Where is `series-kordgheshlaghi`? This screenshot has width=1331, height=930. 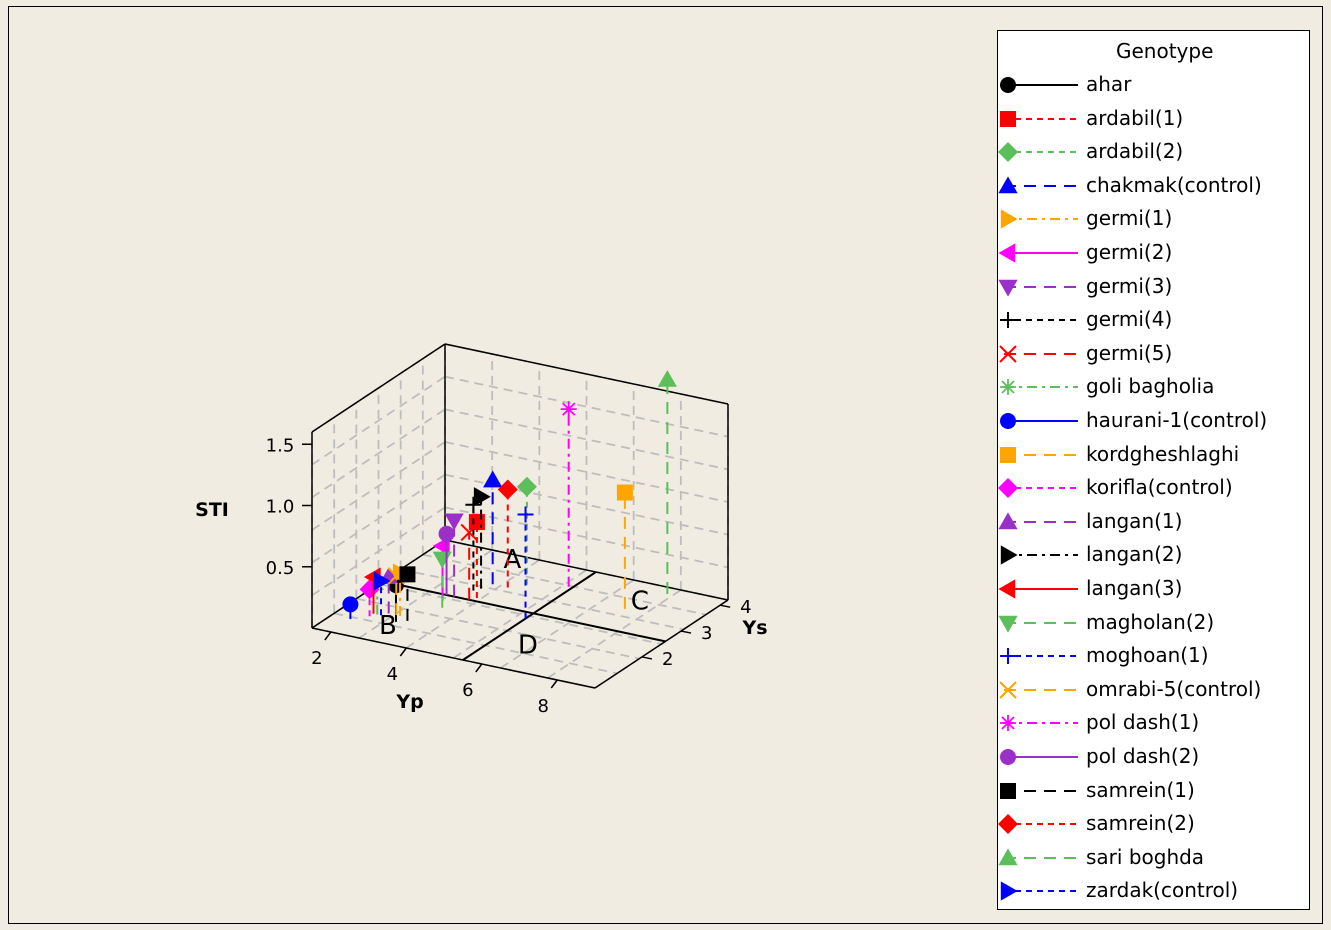 series-kordgheshlaghi is located at coordinates (624, 546).